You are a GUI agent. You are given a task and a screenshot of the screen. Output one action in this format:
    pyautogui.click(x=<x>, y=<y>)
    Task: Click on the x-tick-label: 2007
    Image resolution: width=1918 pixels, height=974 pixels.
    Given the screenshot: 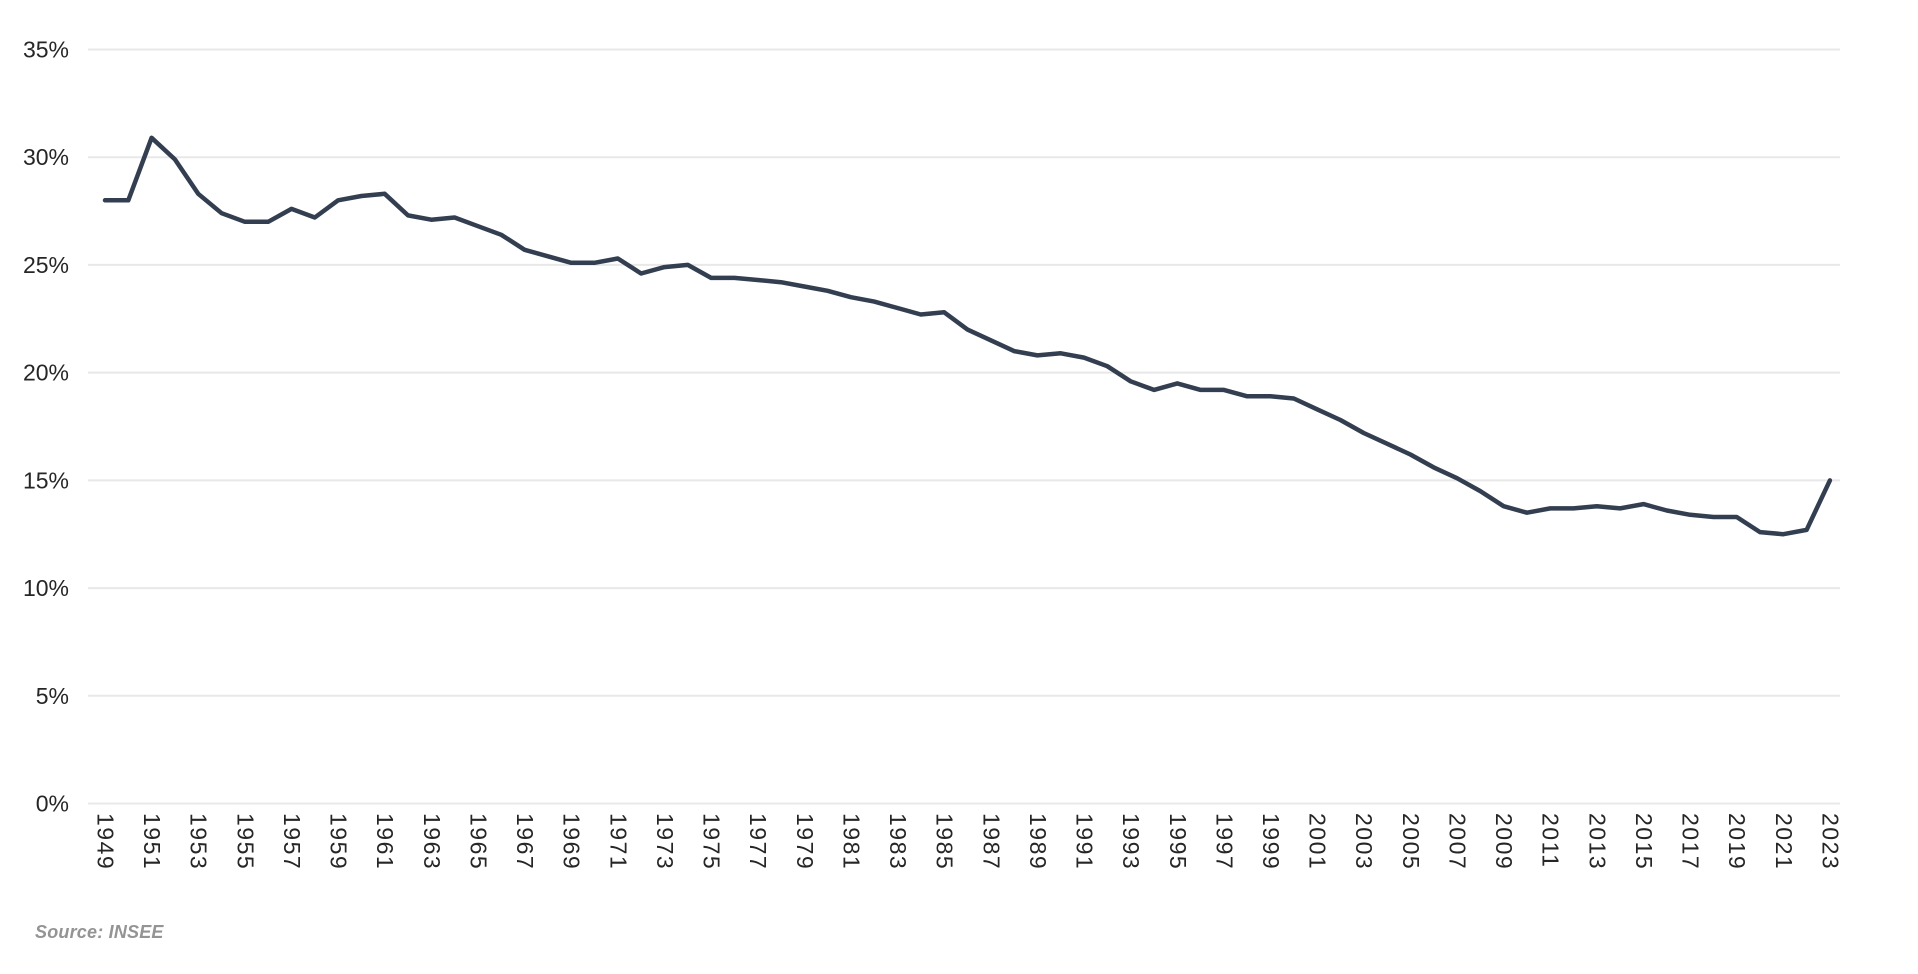 What is the action you would take?
    pyautogui.click(x=1457, y=841)
    